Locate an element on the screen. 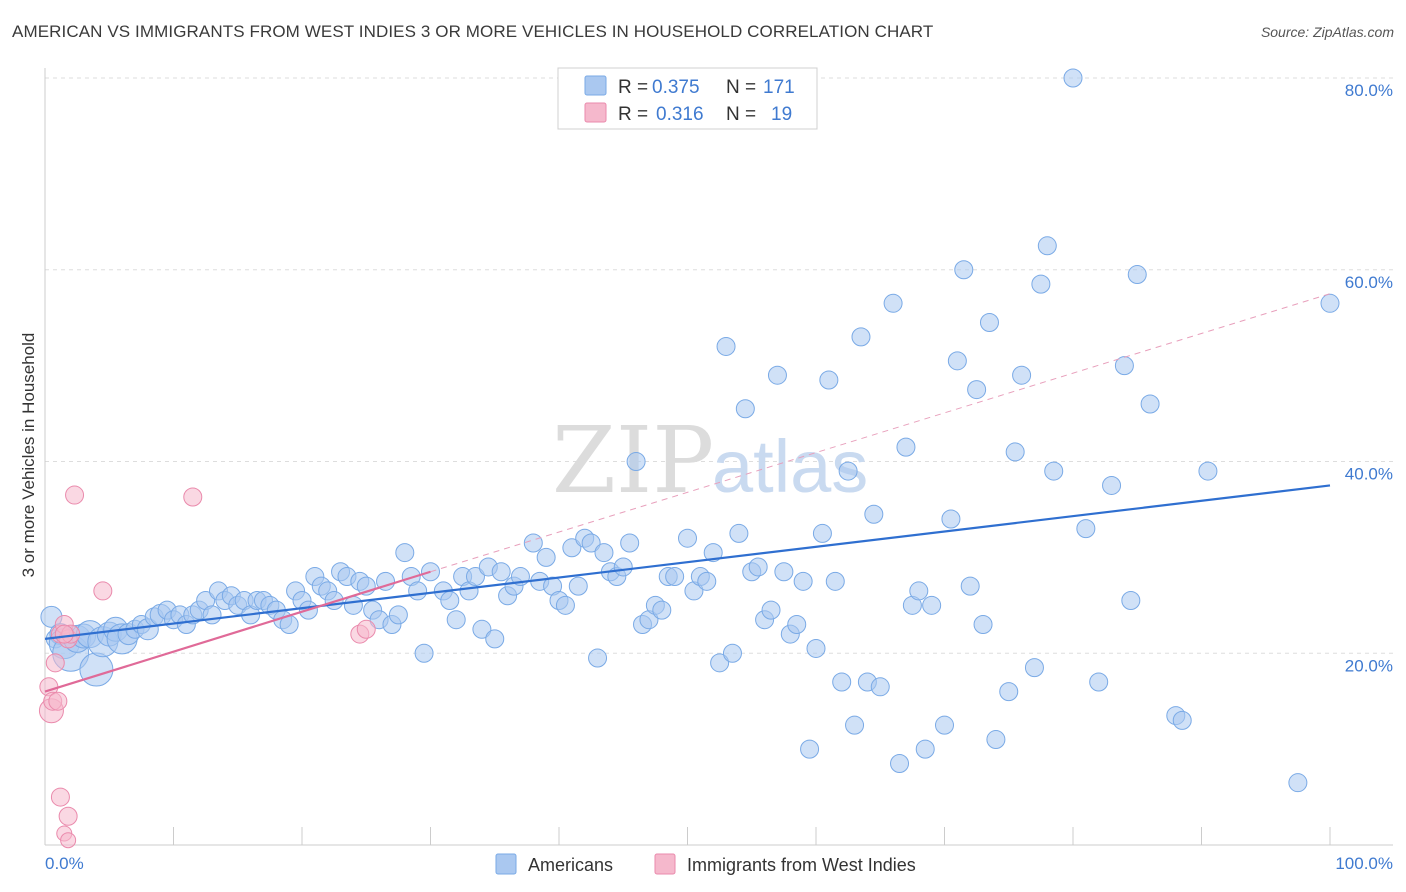 The width and height of the screenshot is (1406, 892). bottom-legend-swatch-west-indies is located at coordinates (665, 864).